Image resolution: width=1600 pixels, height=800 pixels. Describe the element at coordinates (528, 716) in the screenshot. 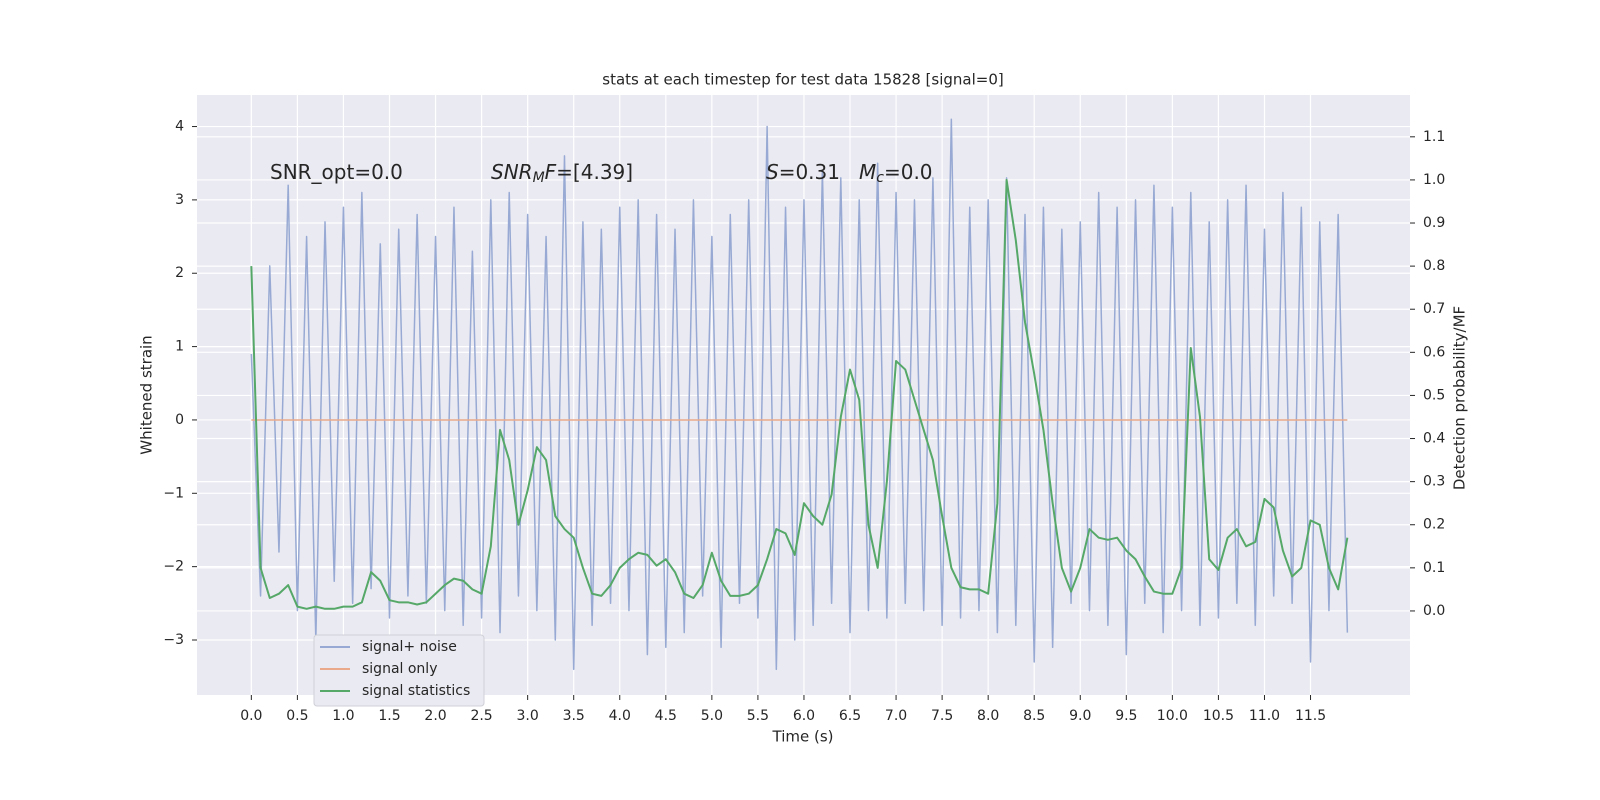

I see `x-tick-label: 3.0` at that location.